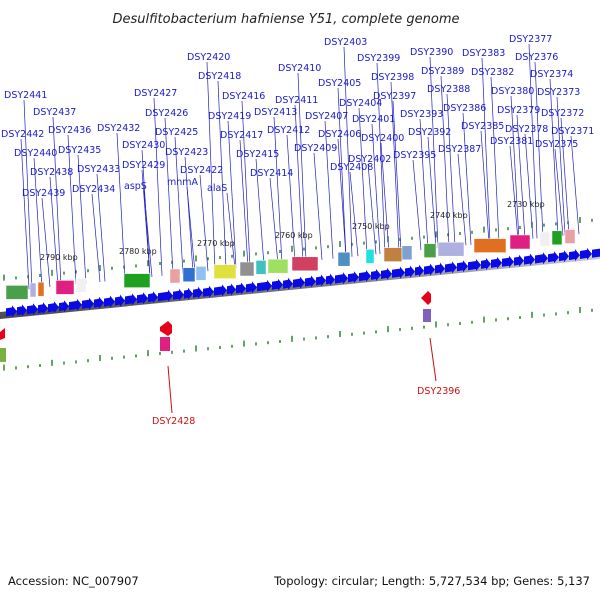 The image size is (600, 600). What do you see at coordinates (288, 130) in the screenshot?
I see `gene-label: DSY2412` at bounding box center [288, 130].